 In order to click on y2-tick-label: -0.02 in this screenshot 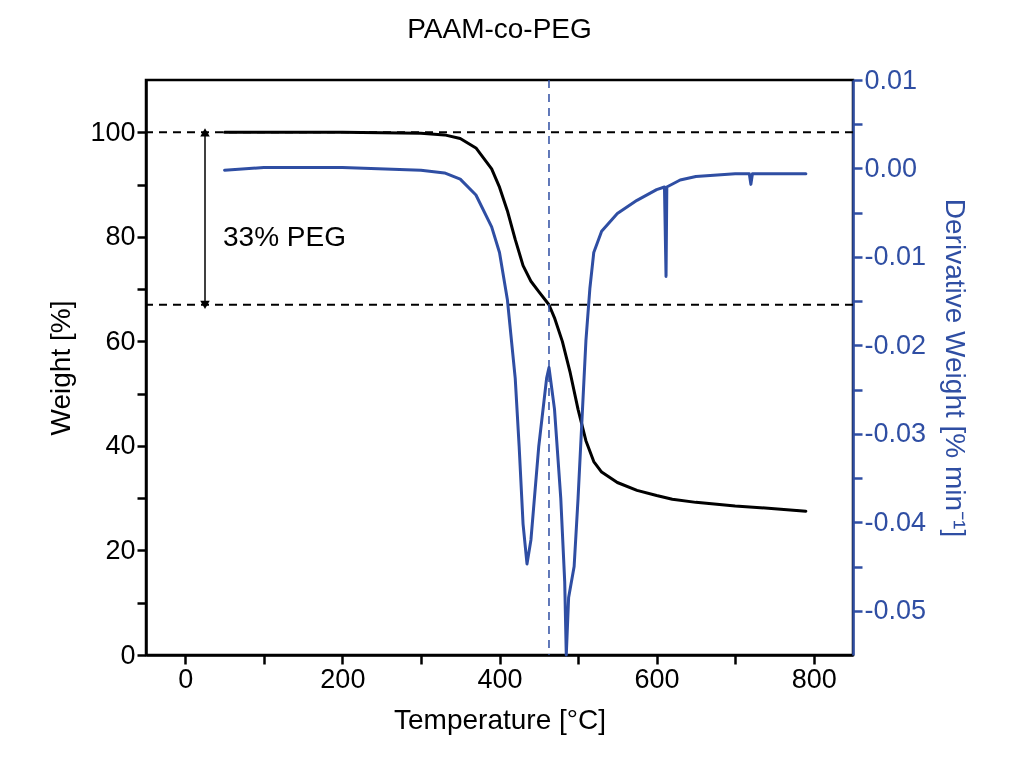, I will do `click(895, 344)`.